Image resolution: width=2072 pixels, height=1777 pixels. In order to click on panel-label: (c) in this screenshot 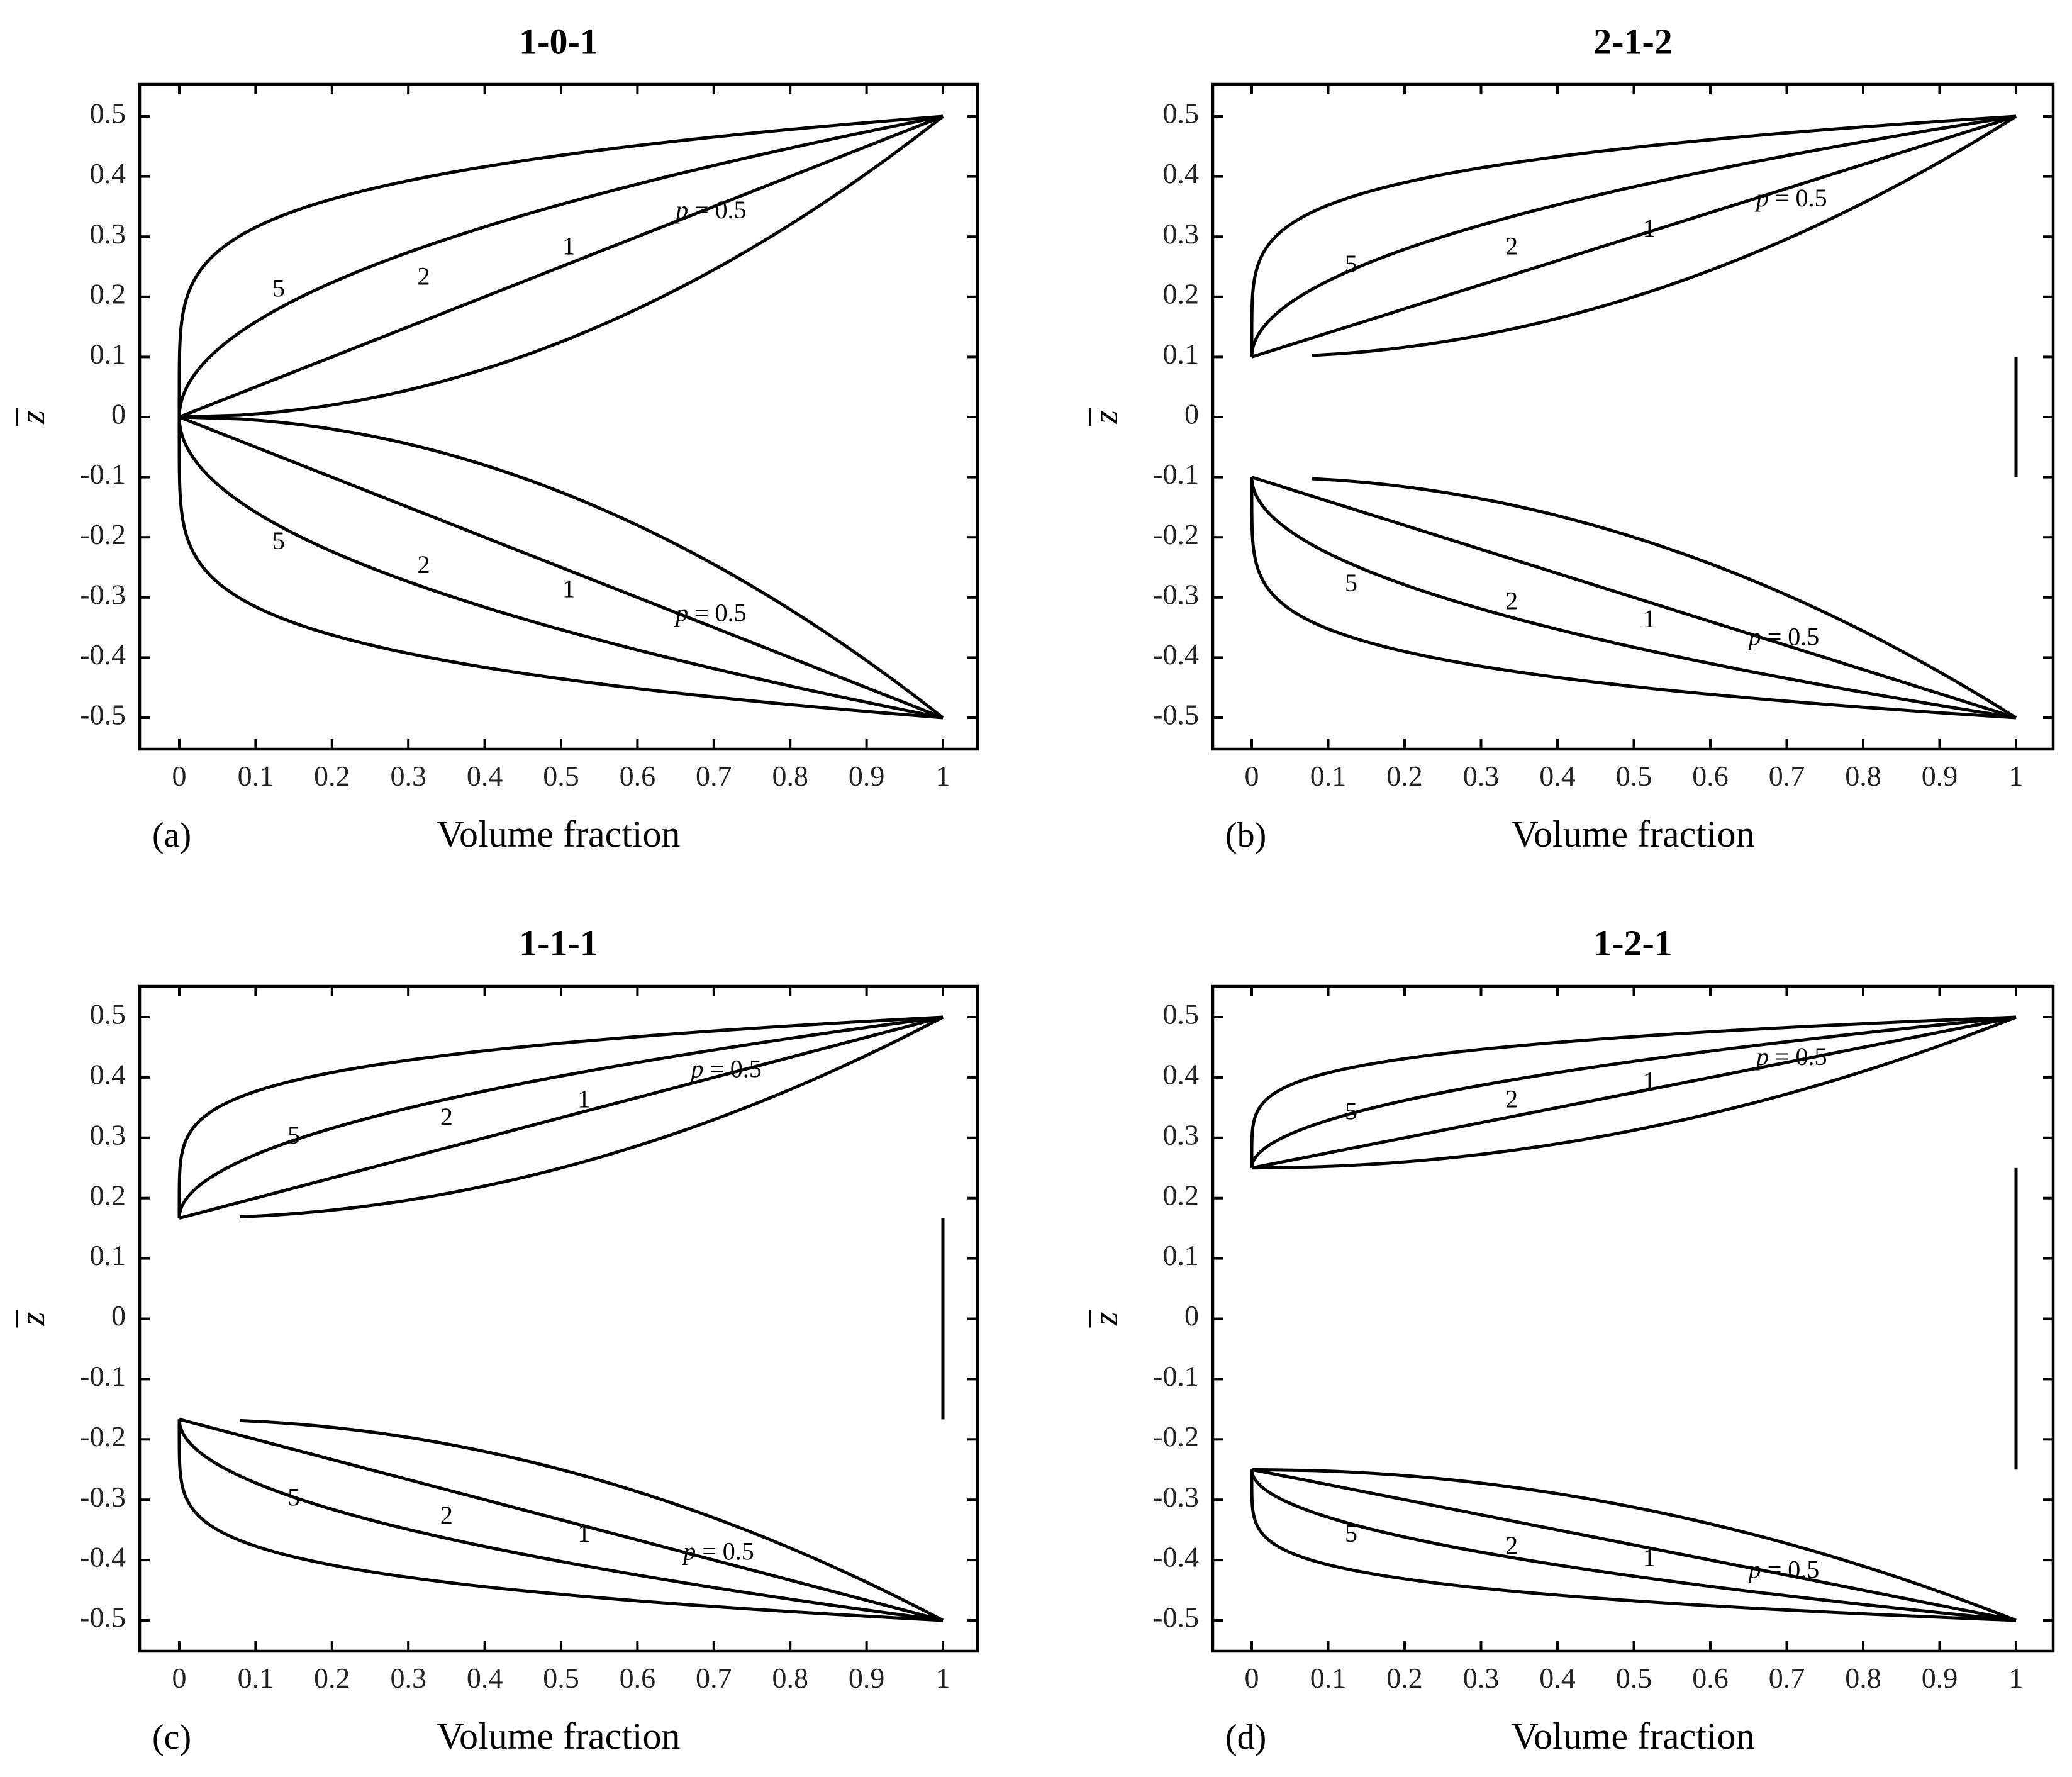, I will do `click(171, 1737)`.